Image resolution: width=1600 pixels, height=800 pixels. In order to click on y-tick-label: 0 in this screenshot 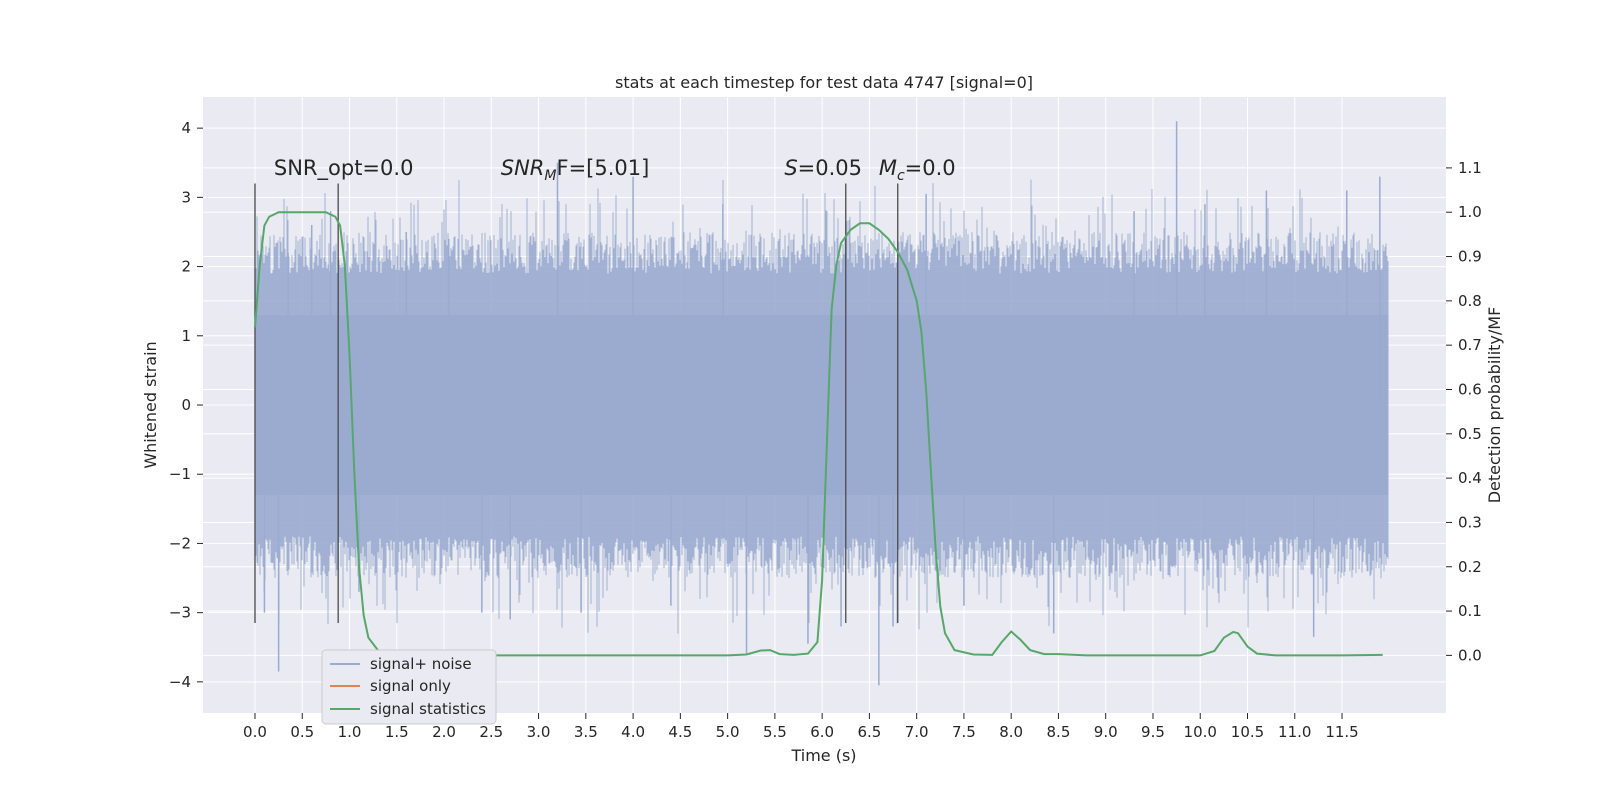, I will do `click(186, 405)`.